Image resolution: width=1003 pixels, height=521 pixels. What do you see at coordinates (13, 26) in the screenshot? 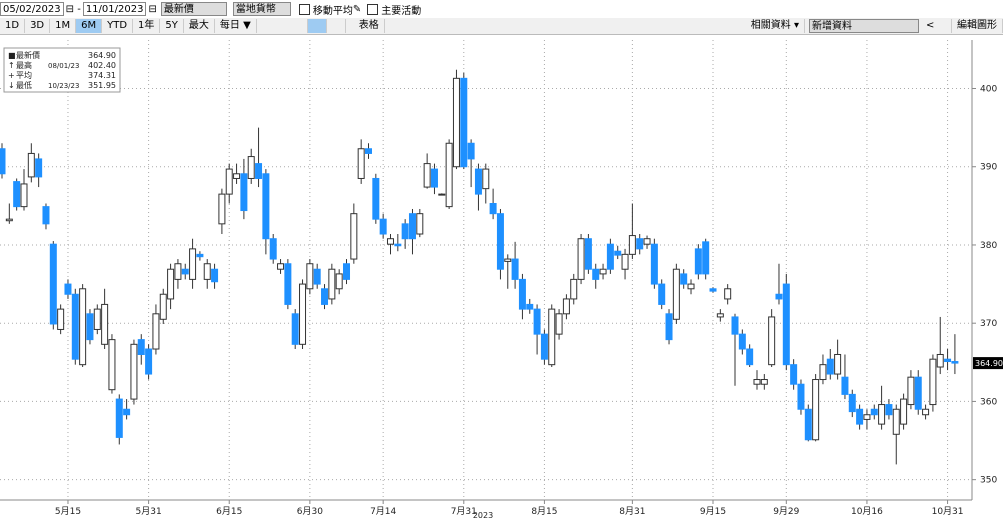
I see `period-btn: 1D` at bounding box center [13, 26].